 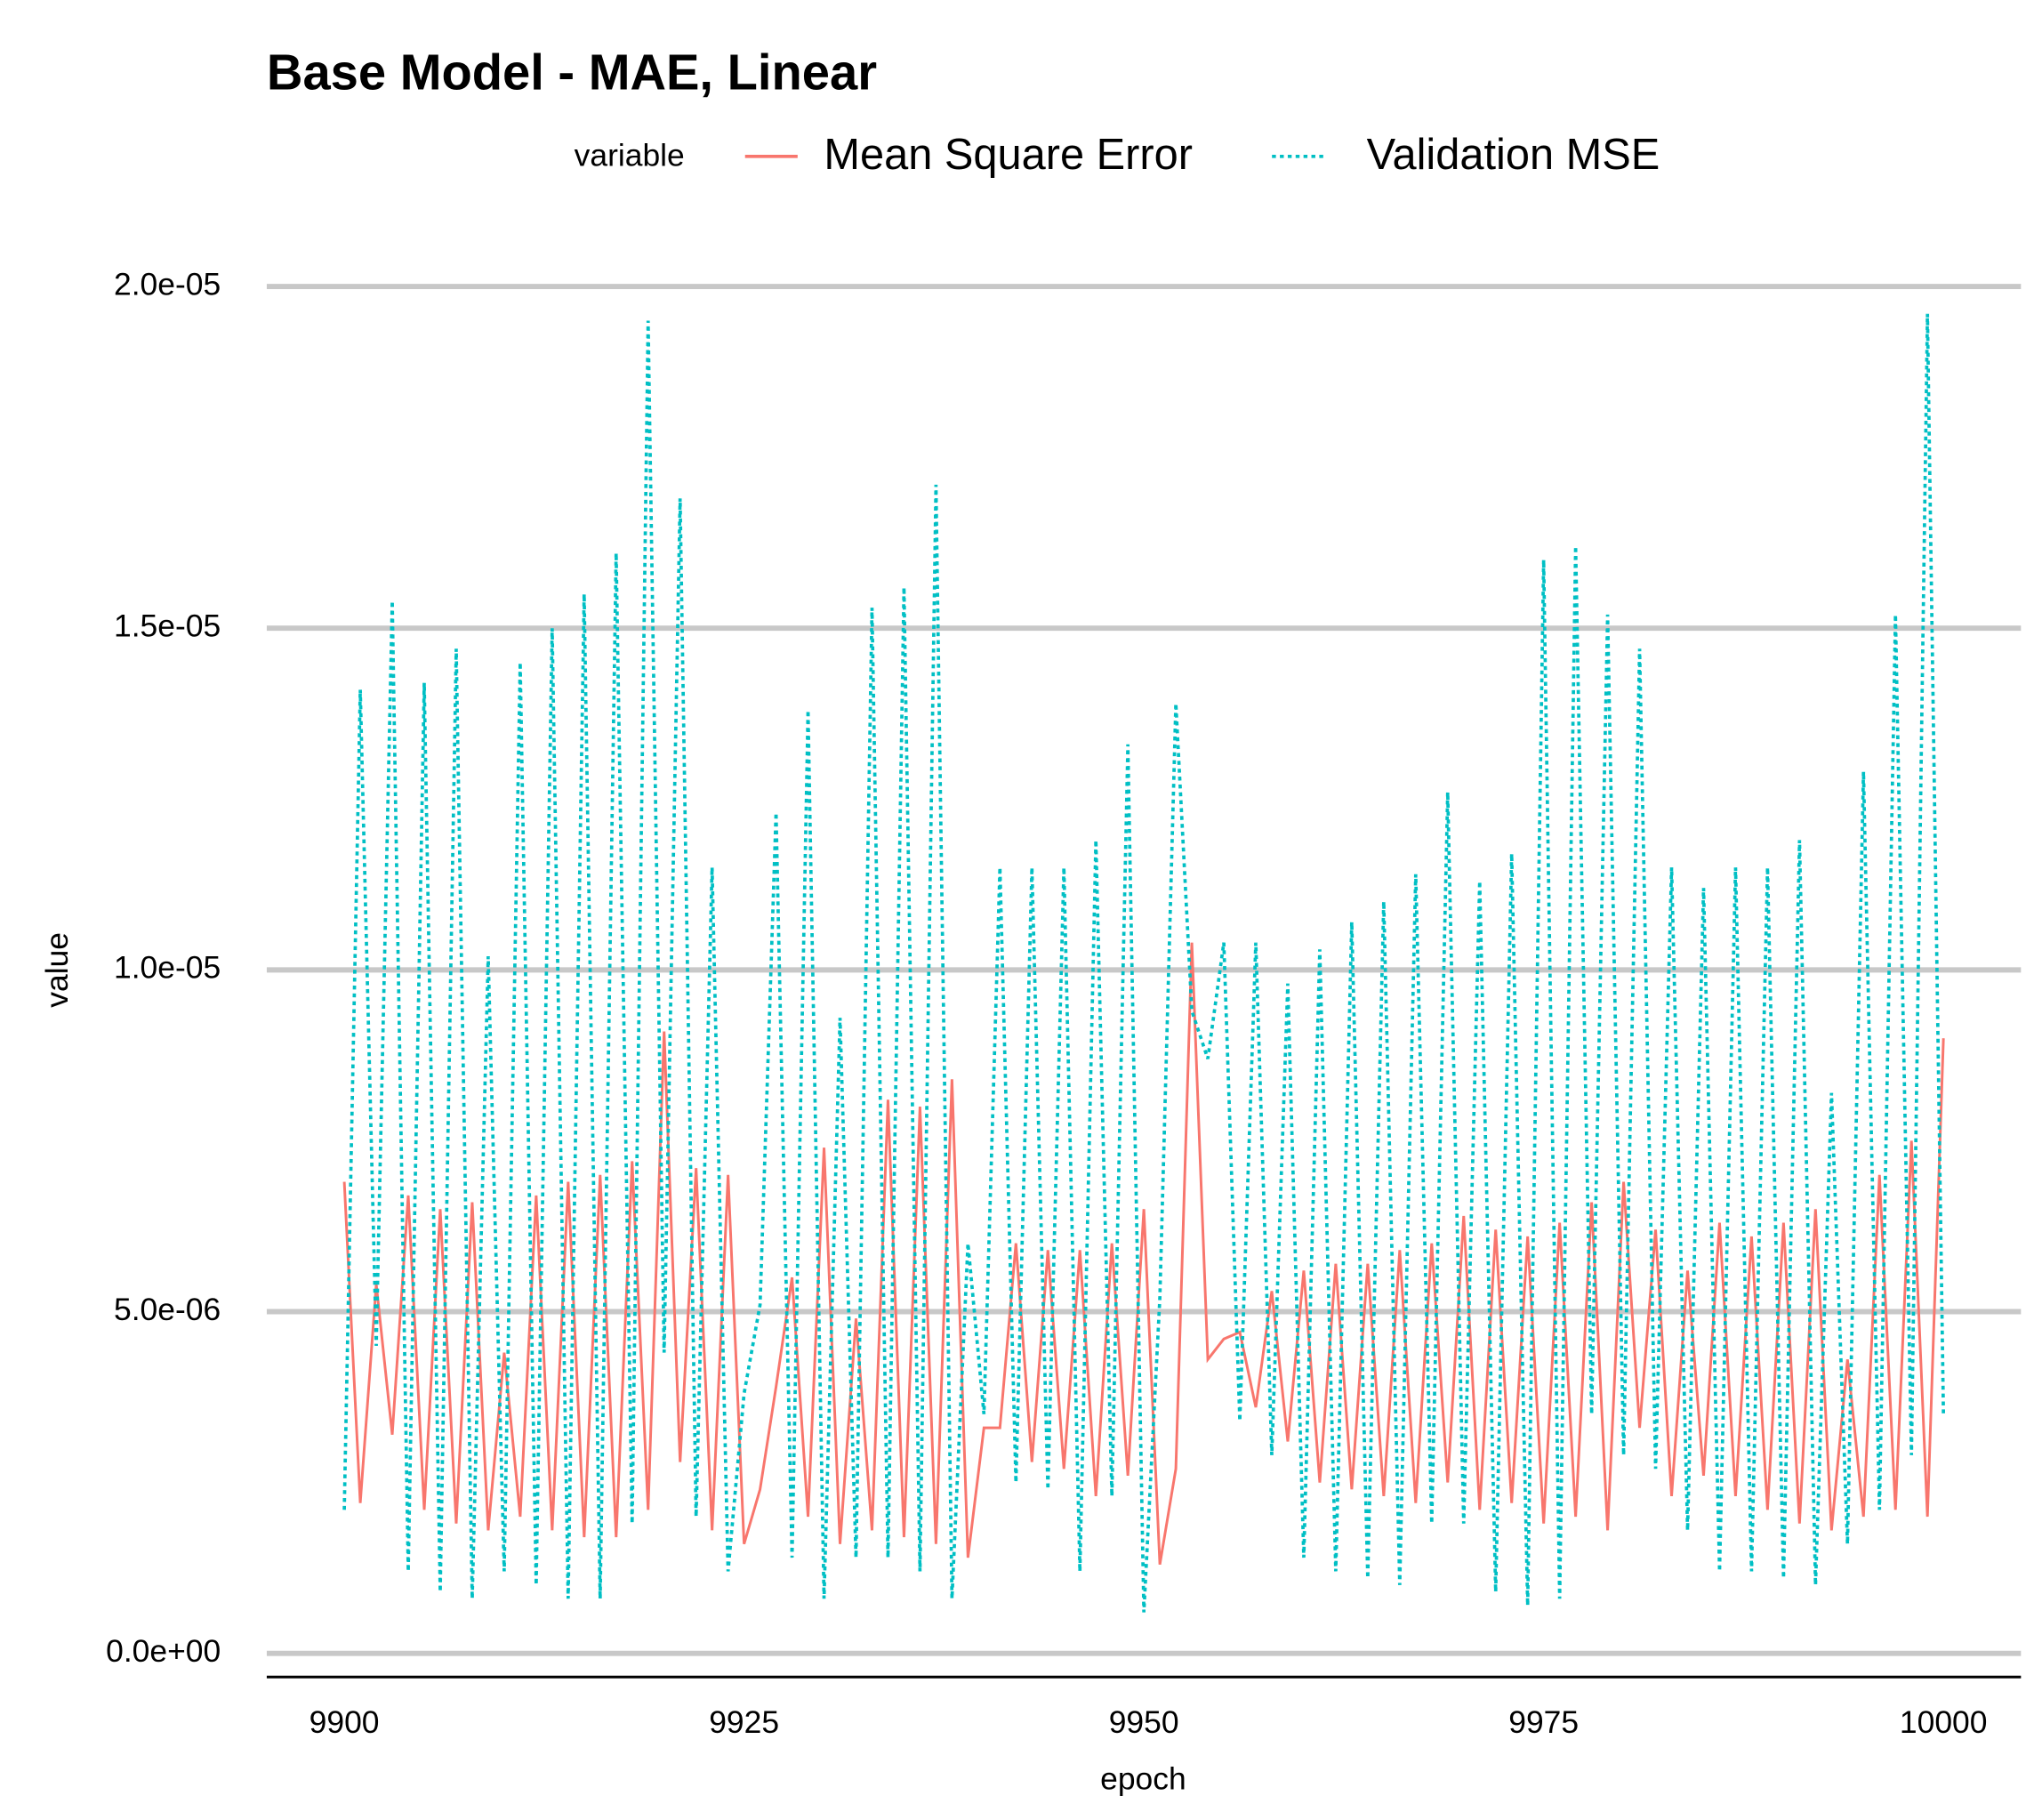 I want to click on x-axis-label: epoch, so click(x=1143, y=1778).